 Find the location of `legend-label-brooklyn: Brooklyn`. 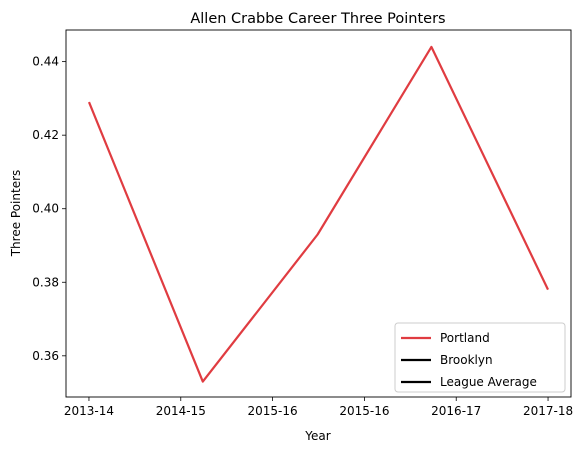

legend-label-brooklyn: Brooklyn is located at coordinates (466, 360).